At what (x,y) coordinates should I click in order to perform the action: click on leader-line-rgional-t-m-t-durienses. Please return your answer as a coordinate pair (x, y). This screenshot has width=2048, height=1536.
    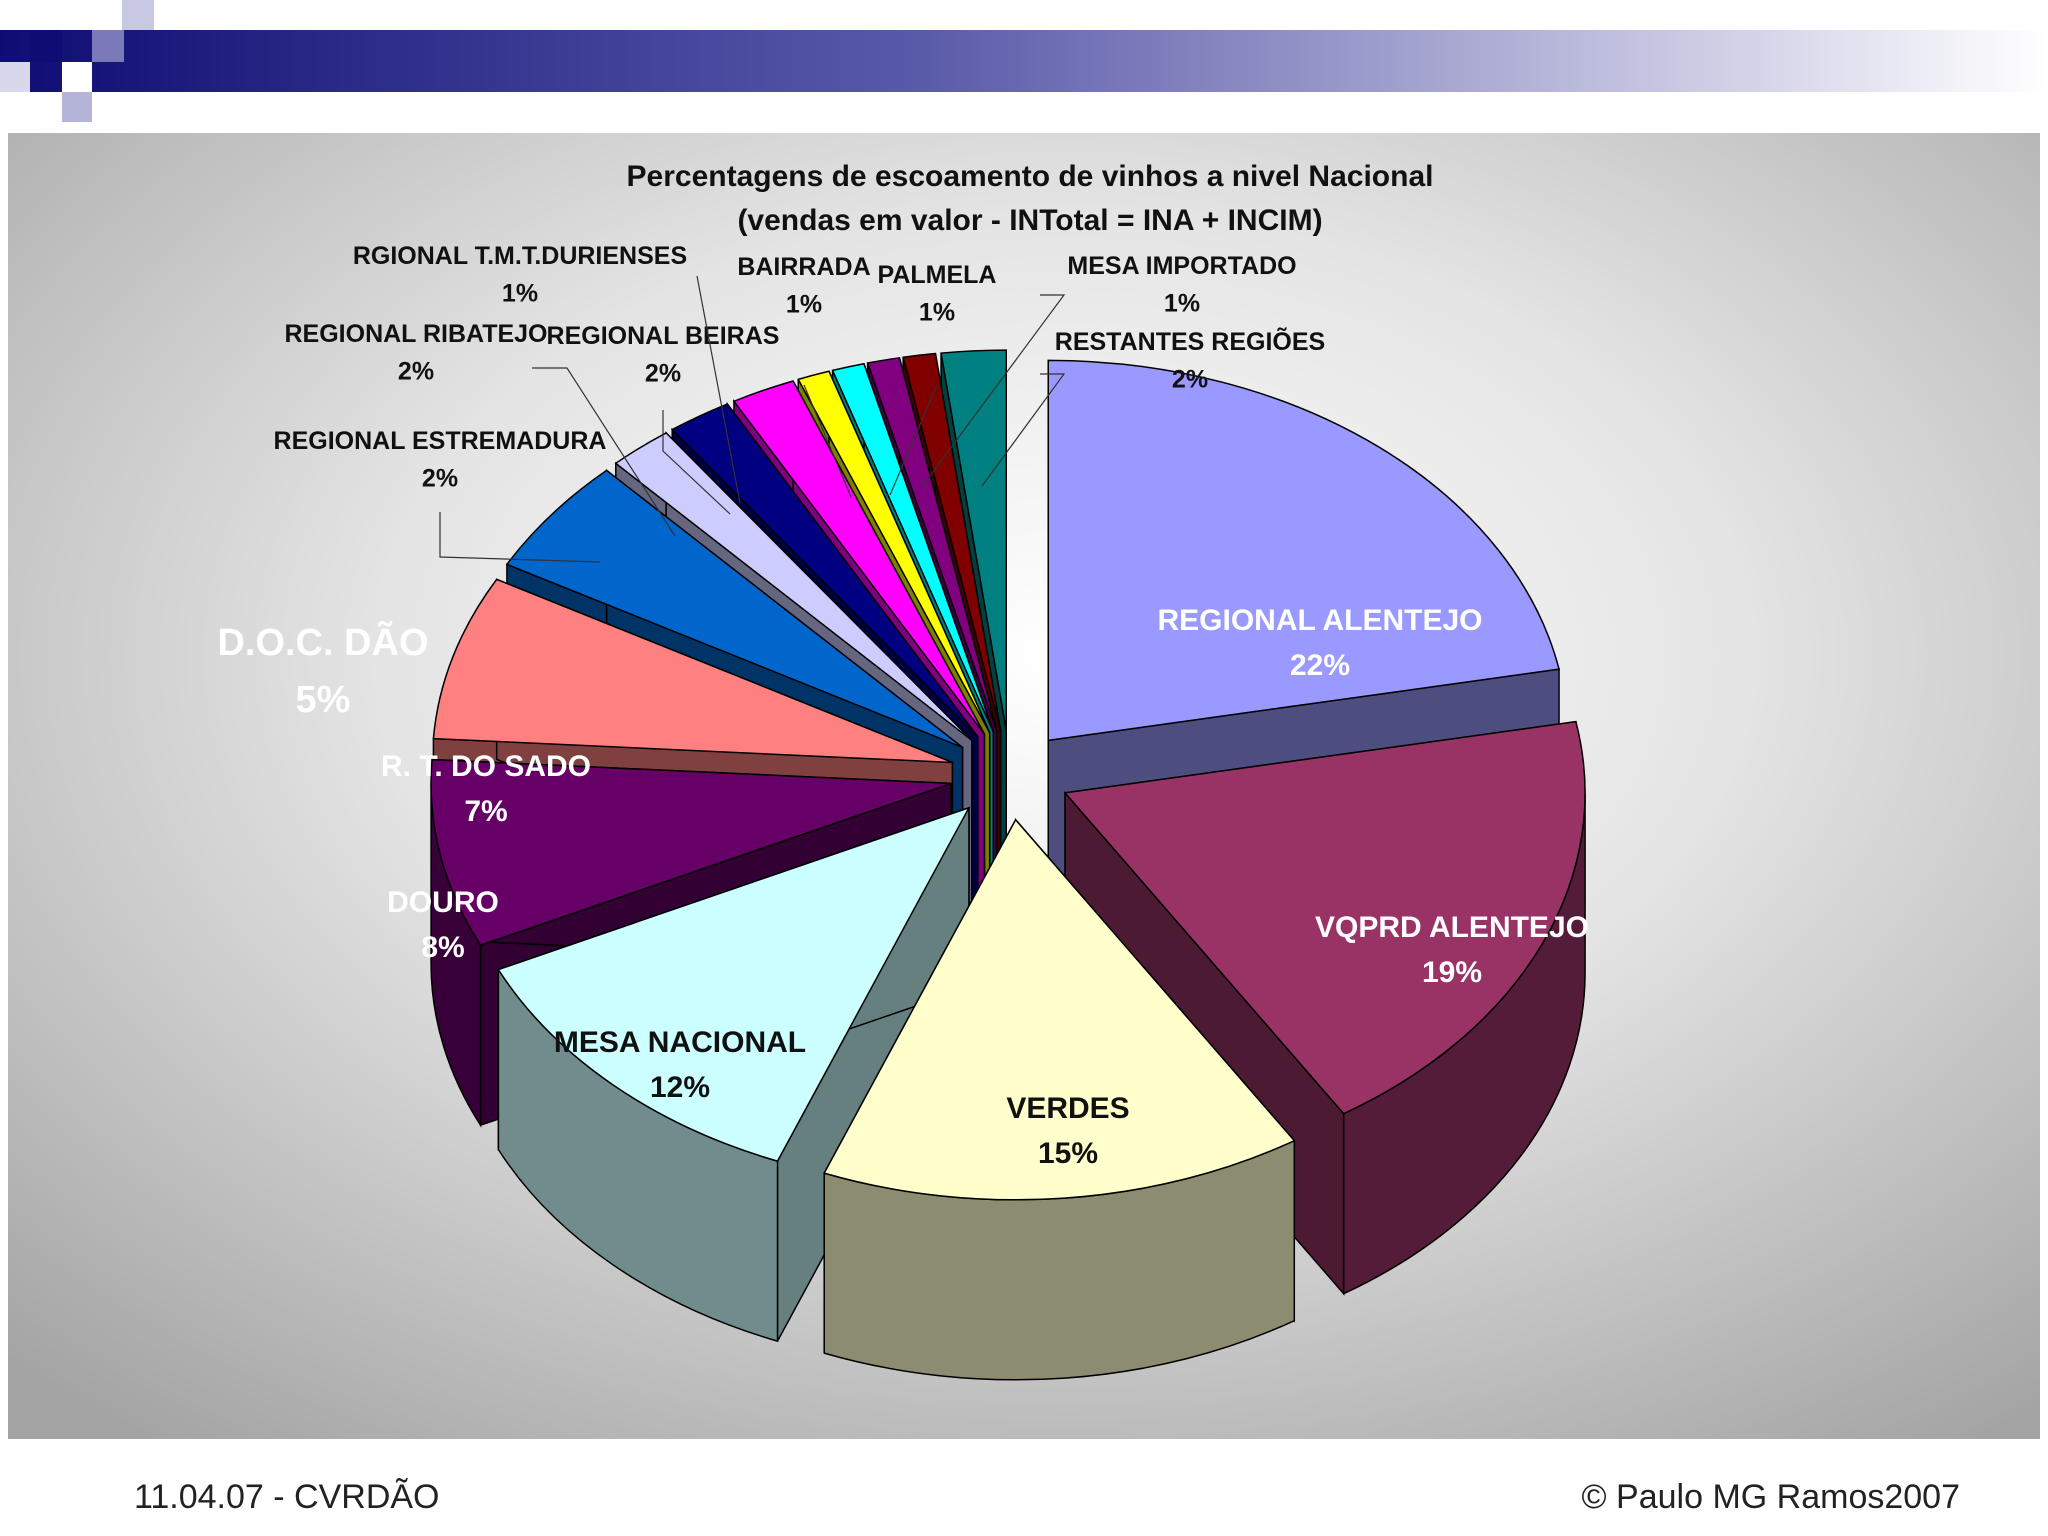
    Looking at the image, I should click on (718, 389).